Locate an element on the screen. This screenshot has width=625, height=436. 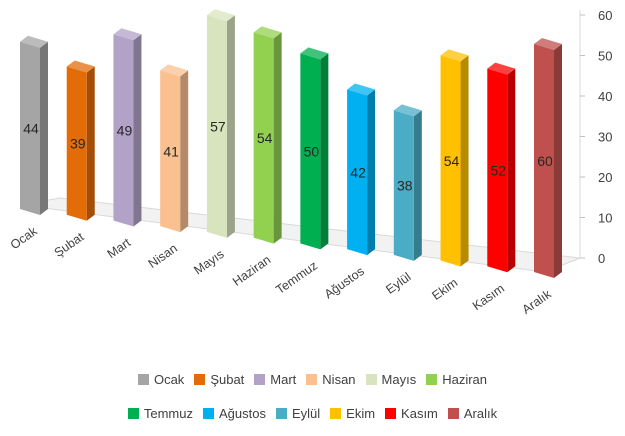
category-label: Ekim is located at coordinates (444, 289).